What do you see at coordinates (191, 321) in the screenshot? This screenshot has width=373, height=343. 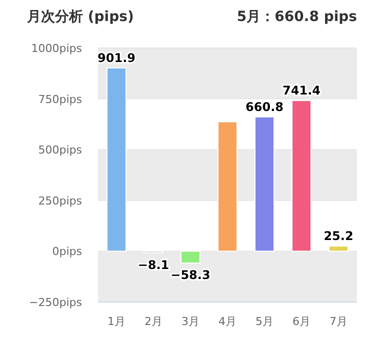 I see `x-tick-label: 3月` at bounding box center [191, 321].